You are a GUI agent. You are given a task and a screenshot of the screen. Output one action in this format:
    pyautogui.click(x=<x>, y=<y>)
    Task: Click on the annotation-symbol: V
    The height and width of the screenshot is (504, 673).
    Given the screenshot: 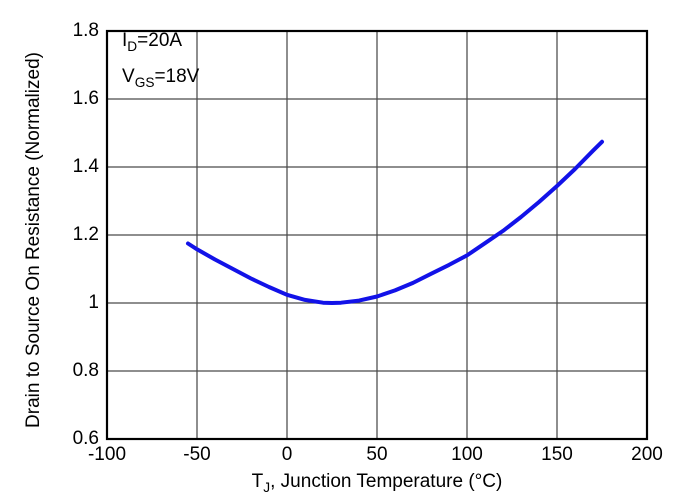 What is the action you would take?
    pyautogui.click(x=128, y=76)
    